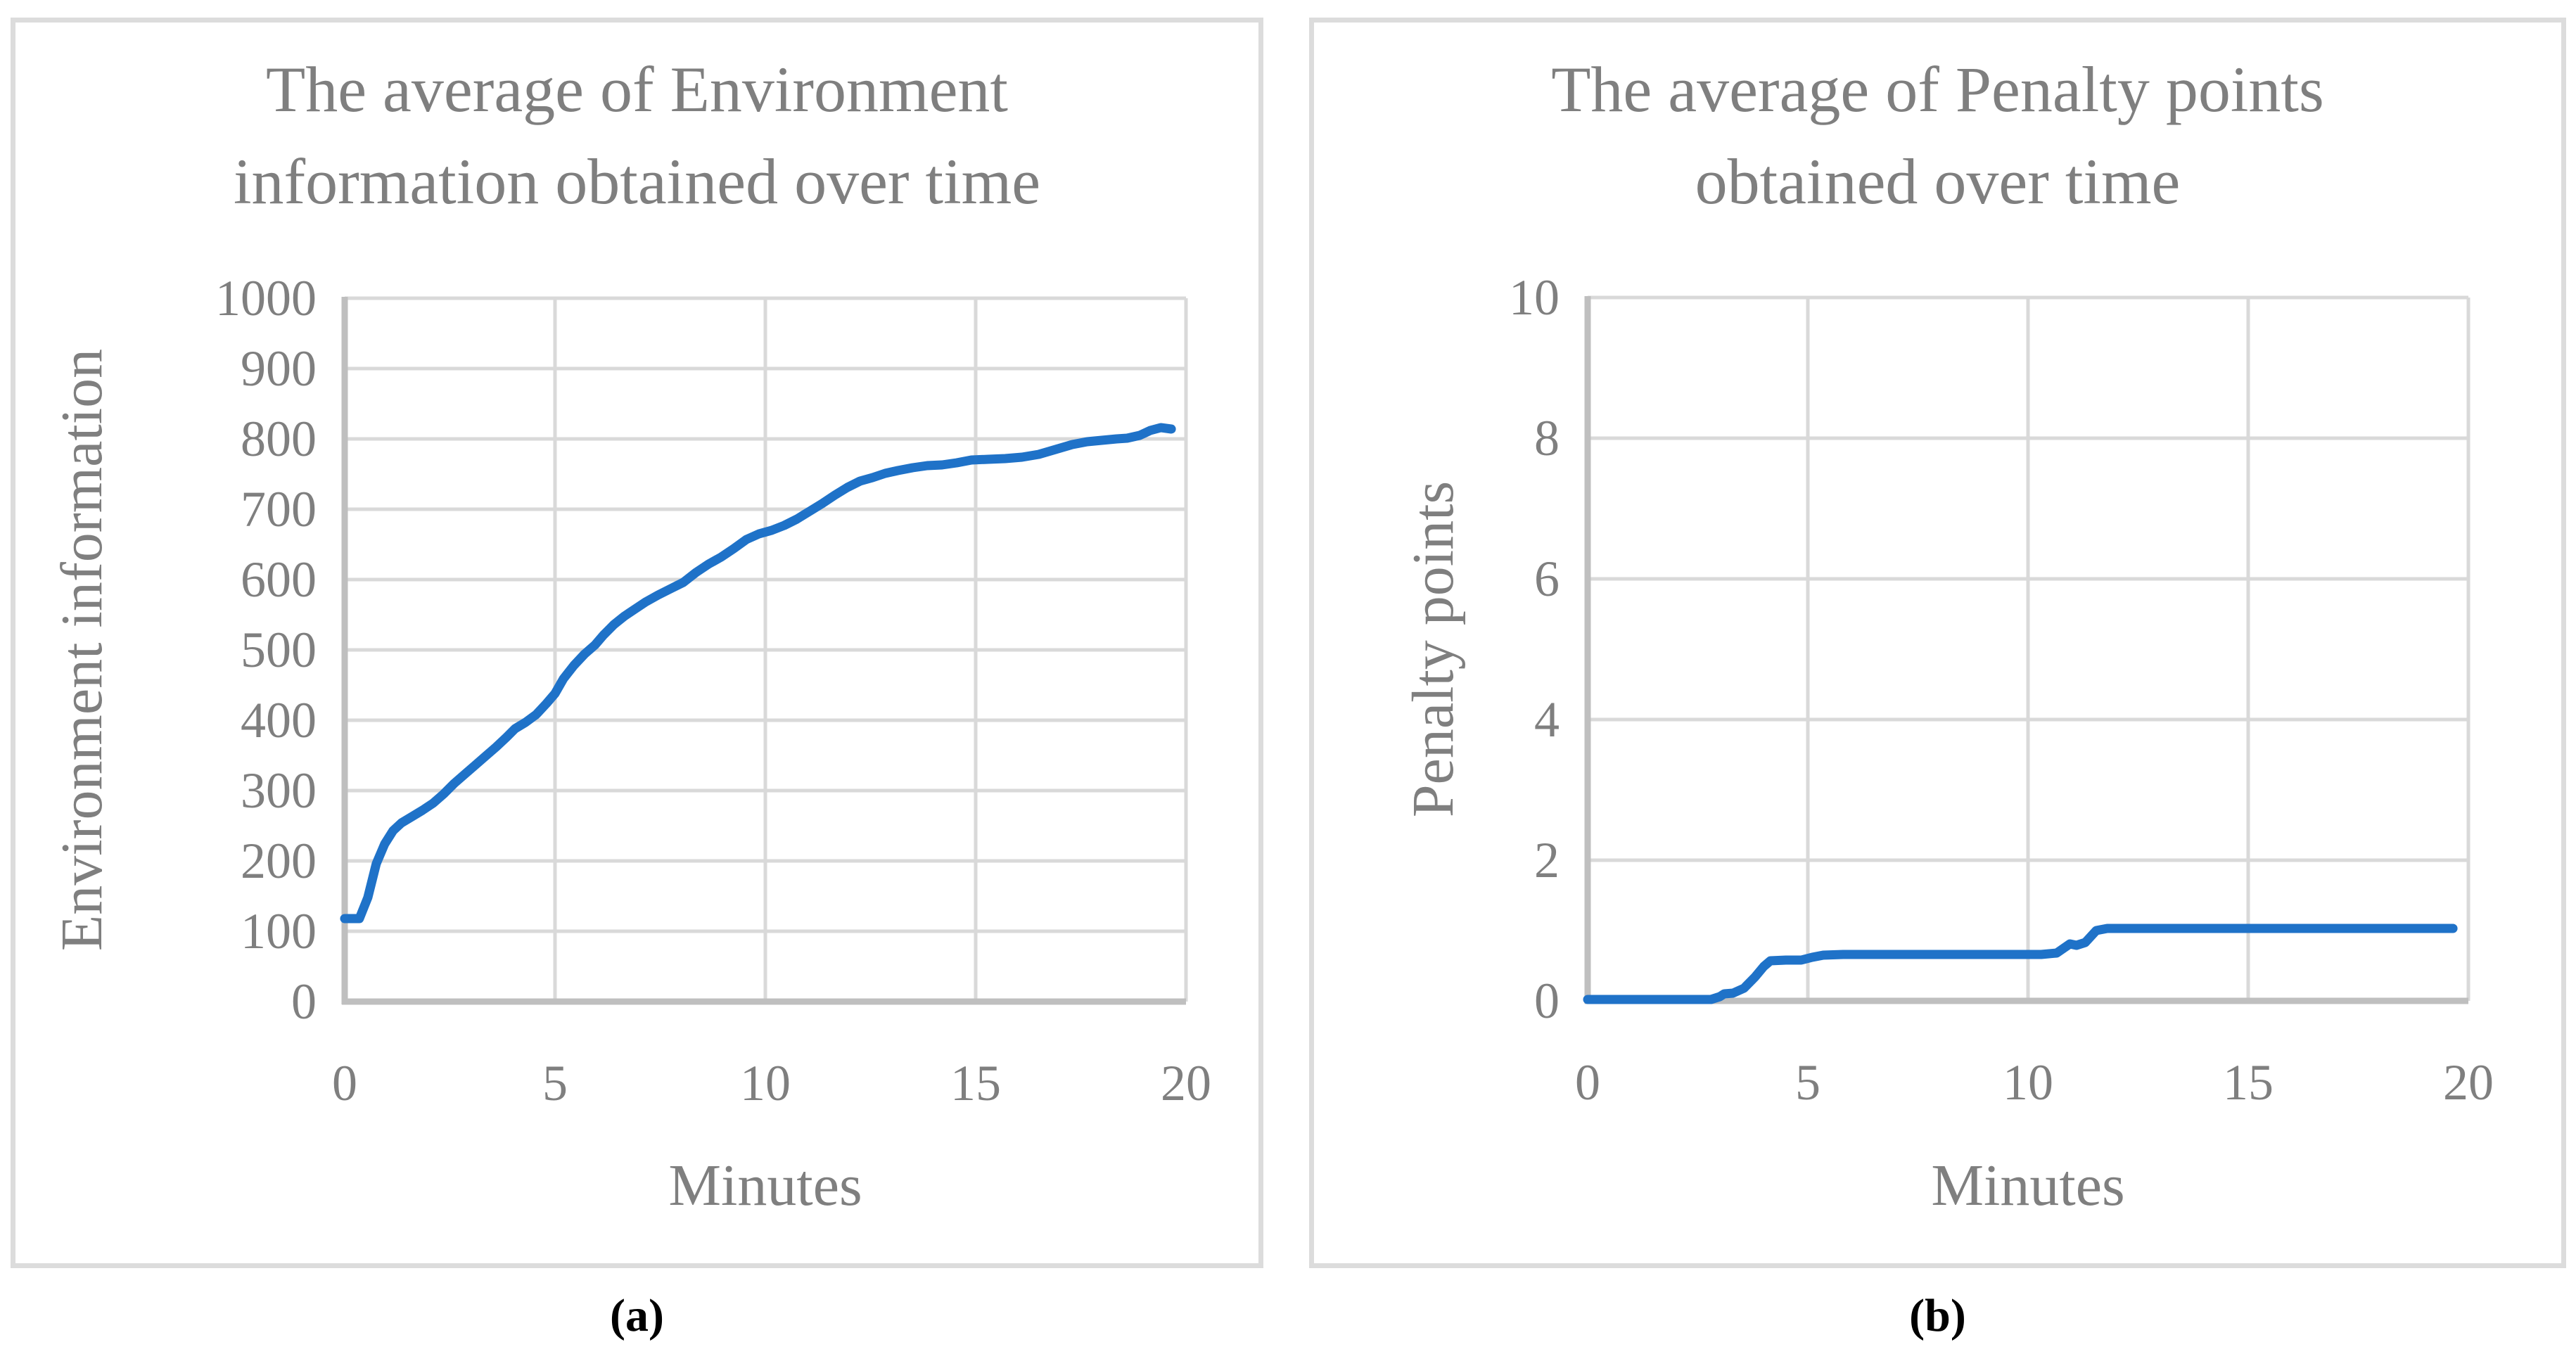 This screenshot has height=1361, width=2576. I want to click on y-tick-label: 10, so click(1534, 297).